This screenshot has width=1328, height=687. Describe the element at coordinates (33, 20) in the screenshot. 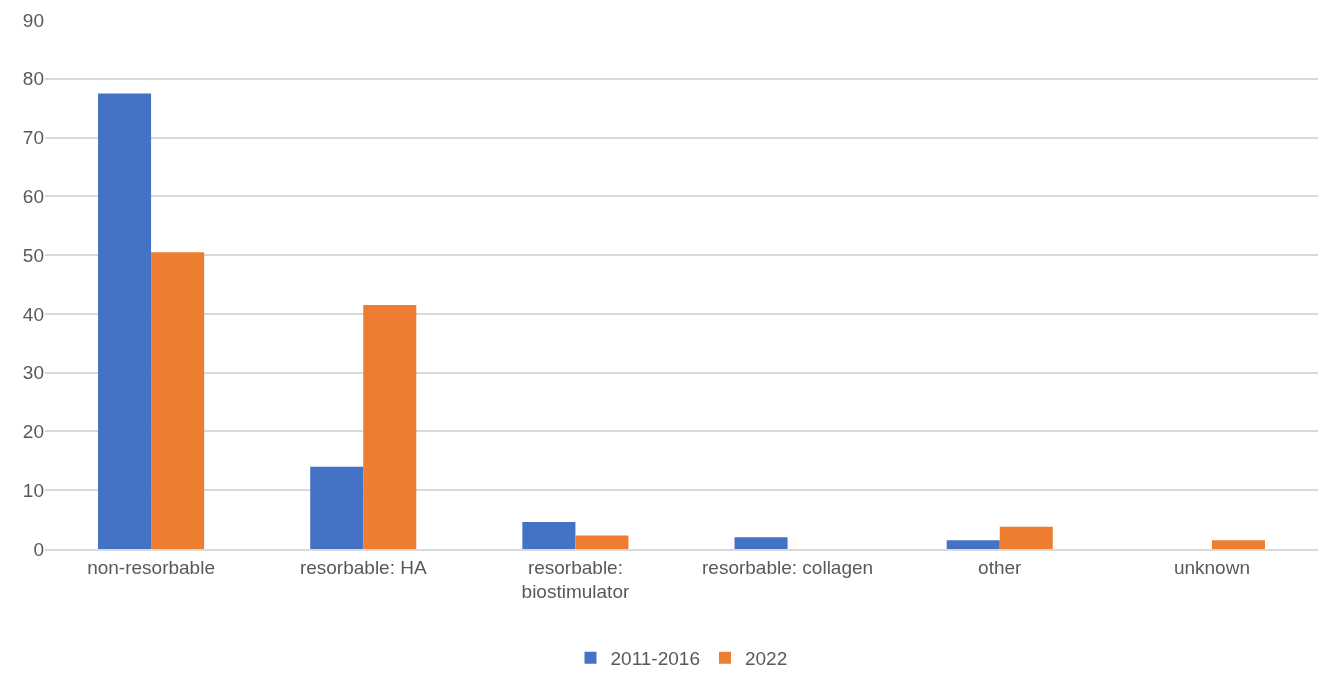

I see `y-tick-label: 90` at that location.